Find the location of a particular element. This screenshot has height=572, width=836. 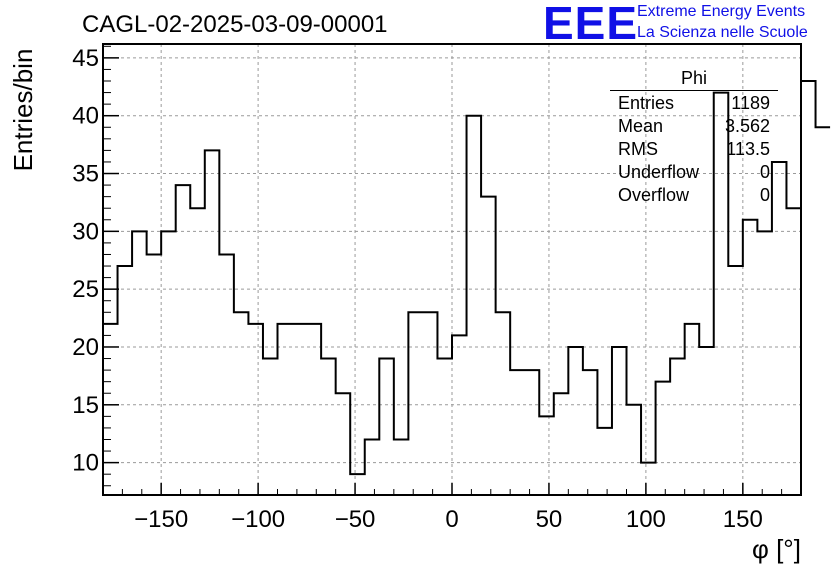

stats-overflow-label: Overflow is located at coordinates (654, 195).